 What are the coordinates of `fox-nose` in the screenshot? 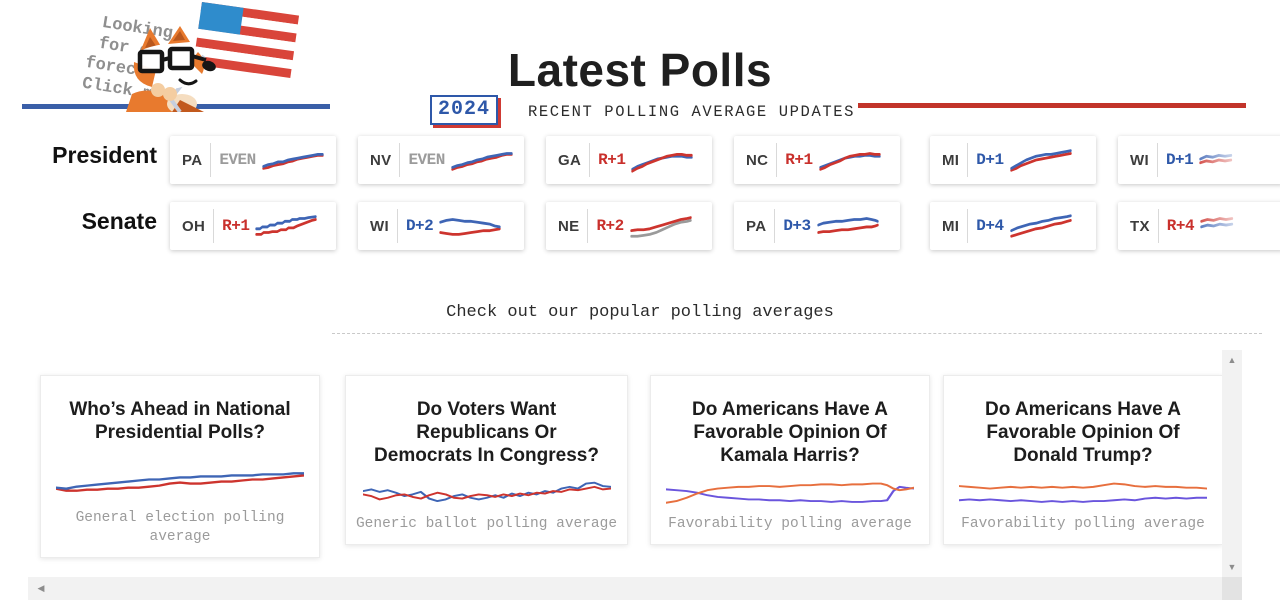 It's located at (209, 66).